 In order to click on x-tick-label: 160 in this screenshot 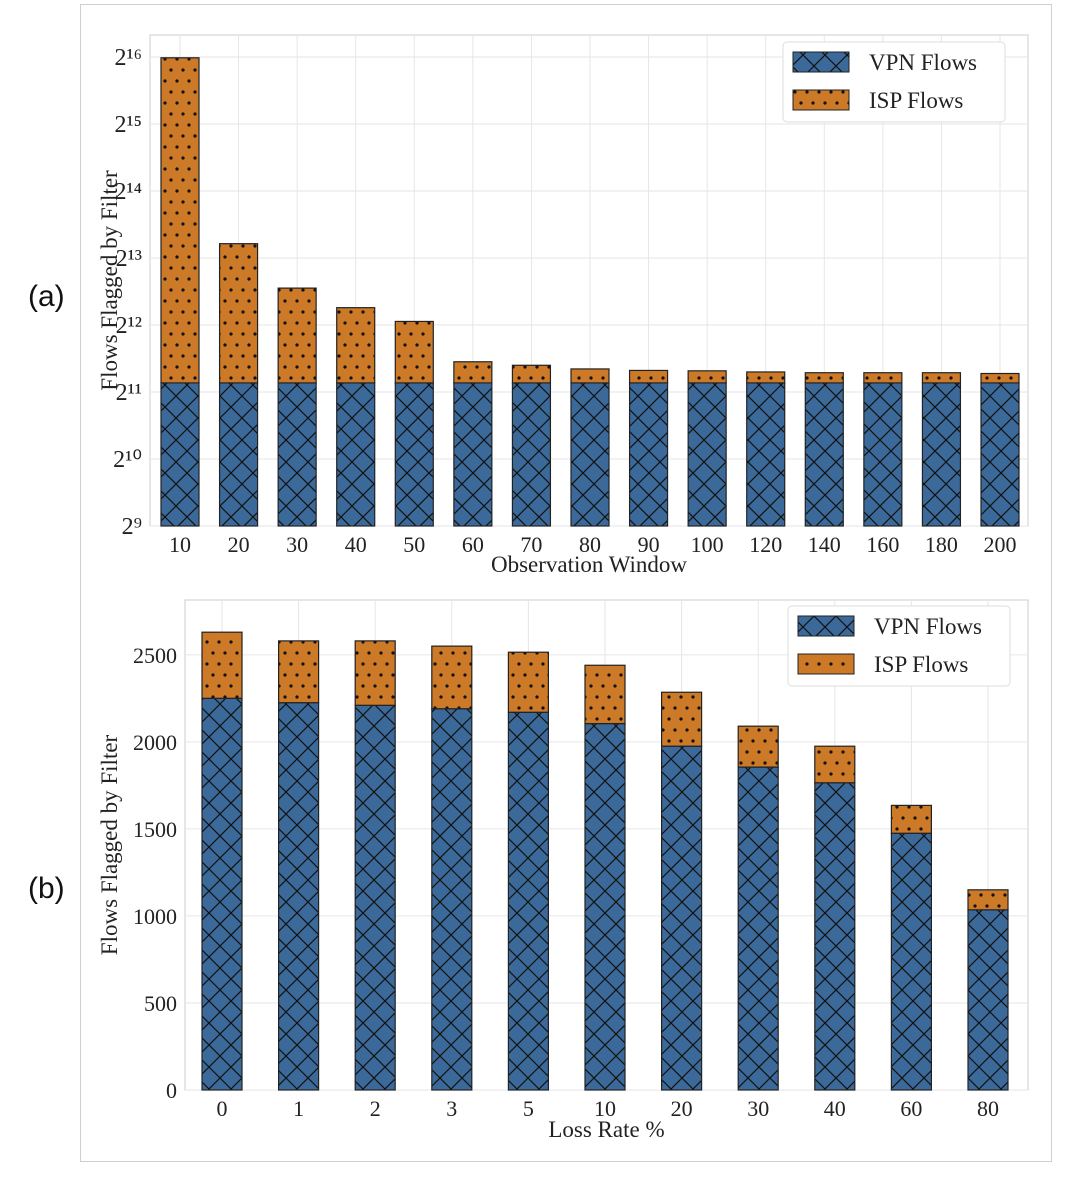, I will do `click(882, 544)`.